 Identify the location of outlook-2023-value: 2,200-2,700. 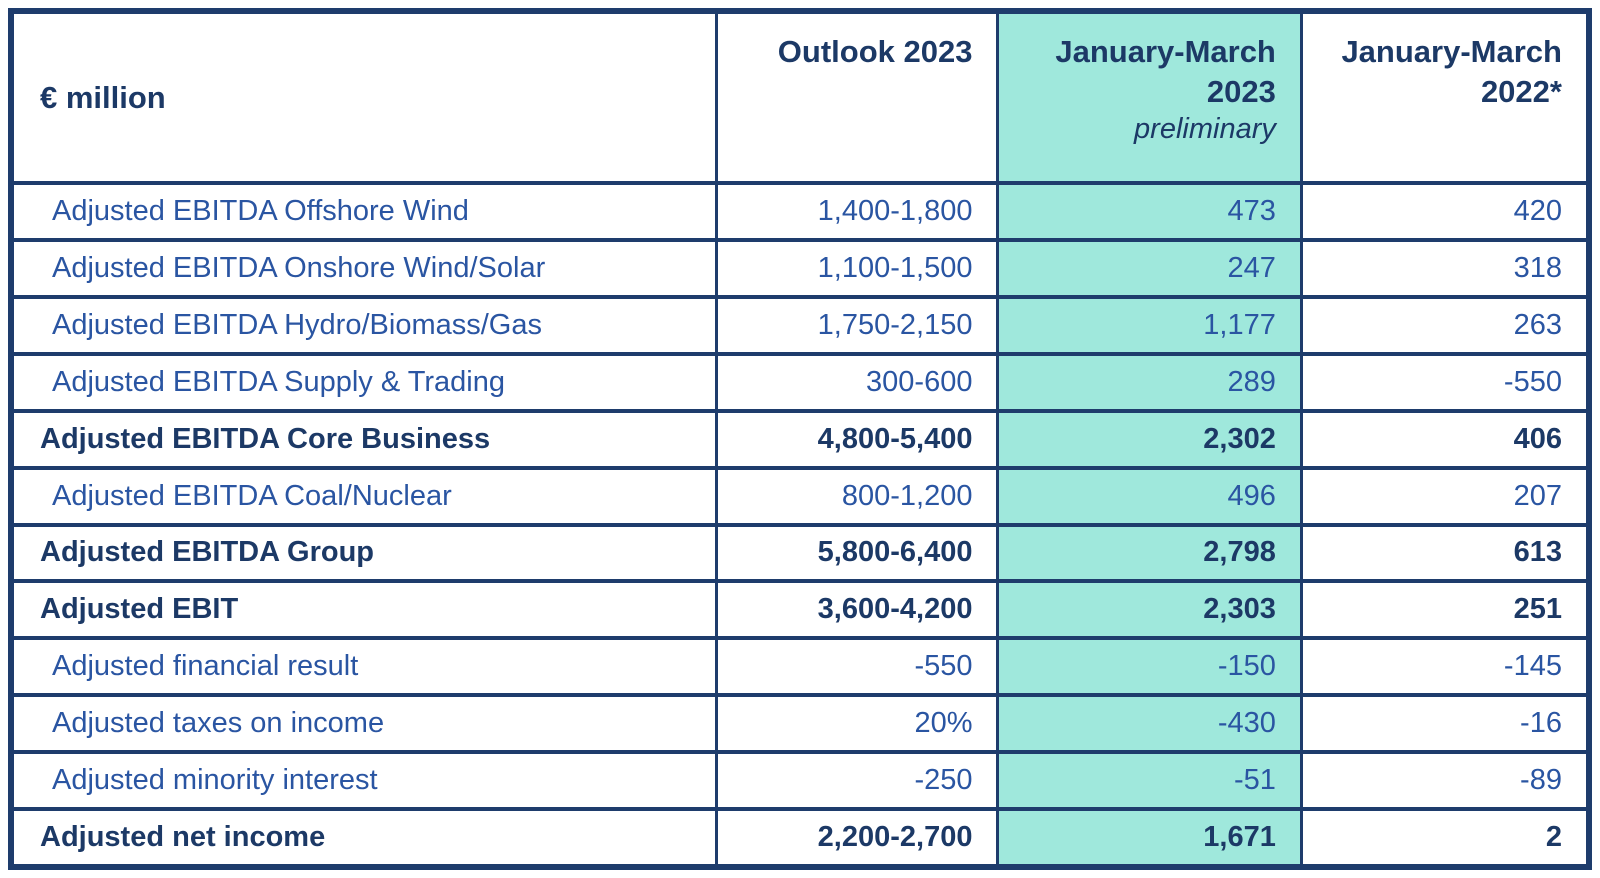
(855, 838).